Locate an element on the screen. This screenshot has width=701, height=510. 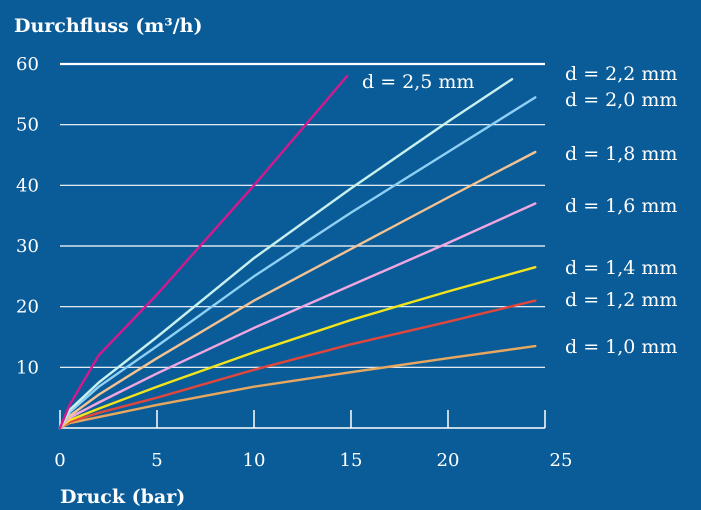
y-tick-label: 40 is located at coordinates (27, 185).